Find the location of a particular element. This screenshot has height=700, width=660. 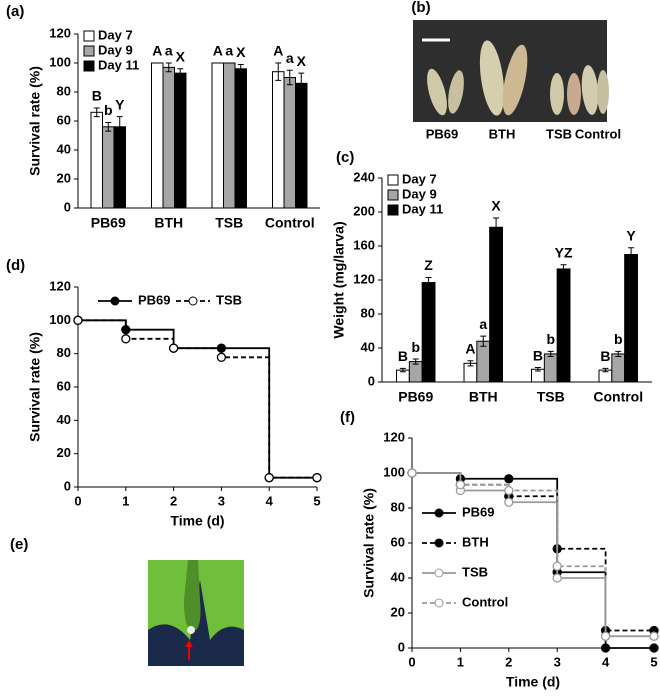

photo-b is located at coordinates (511, 71).